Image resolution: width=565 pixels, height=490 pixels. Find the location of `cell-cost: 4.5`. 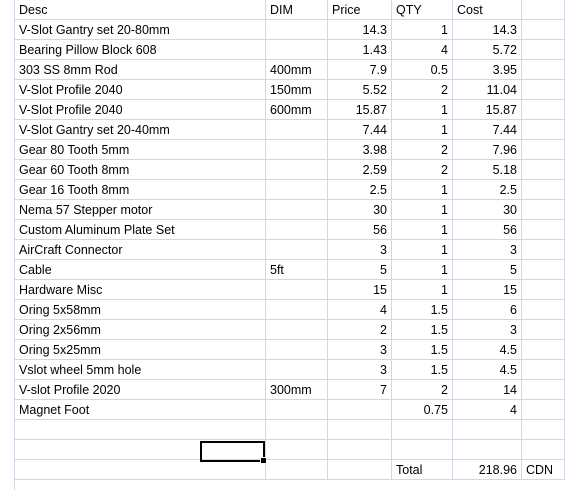

cell-cost: 4.5 is located at coordinates (487, 370).